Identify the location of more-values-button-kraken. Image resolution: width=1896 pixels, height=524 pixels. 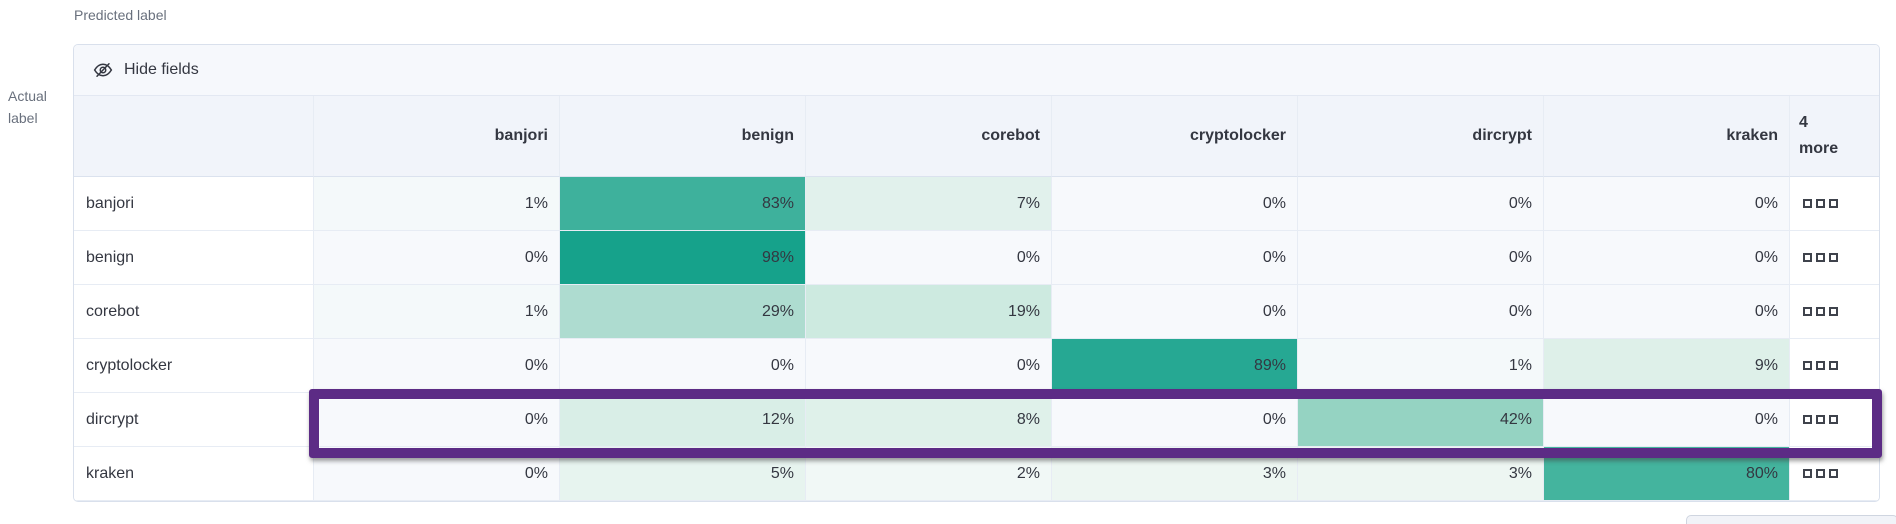
(1834, 474).